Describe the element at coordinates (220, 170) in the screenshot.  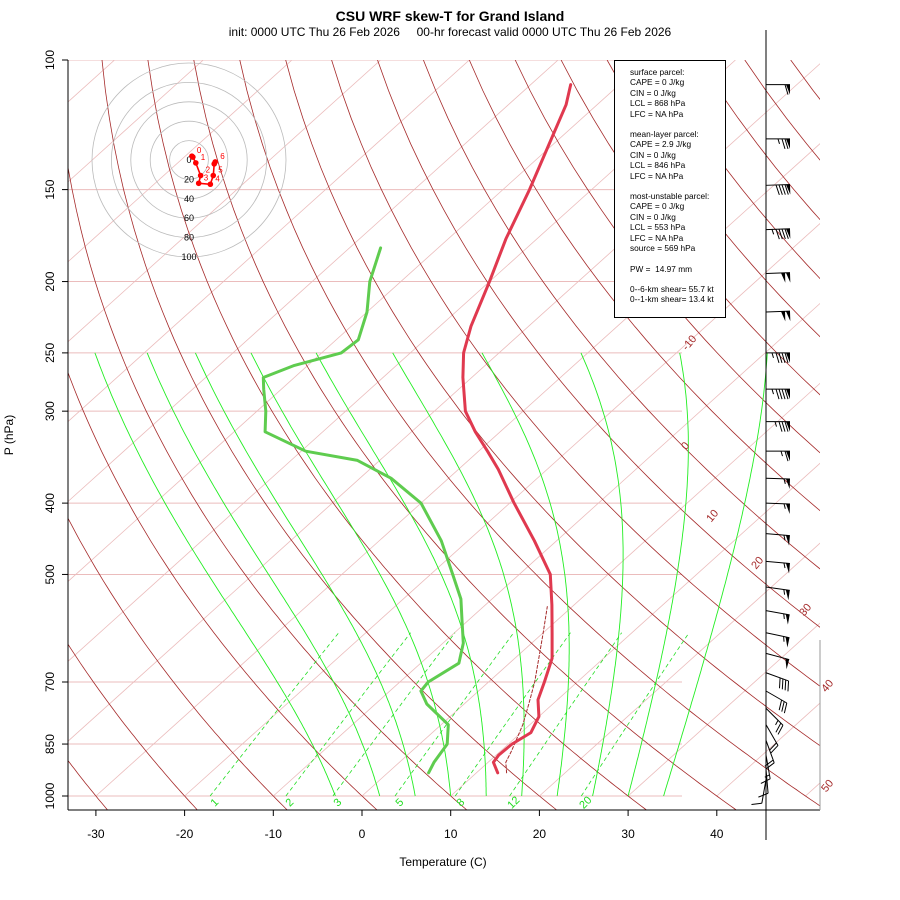
I see `hodograph-height-label: 5` at that location.